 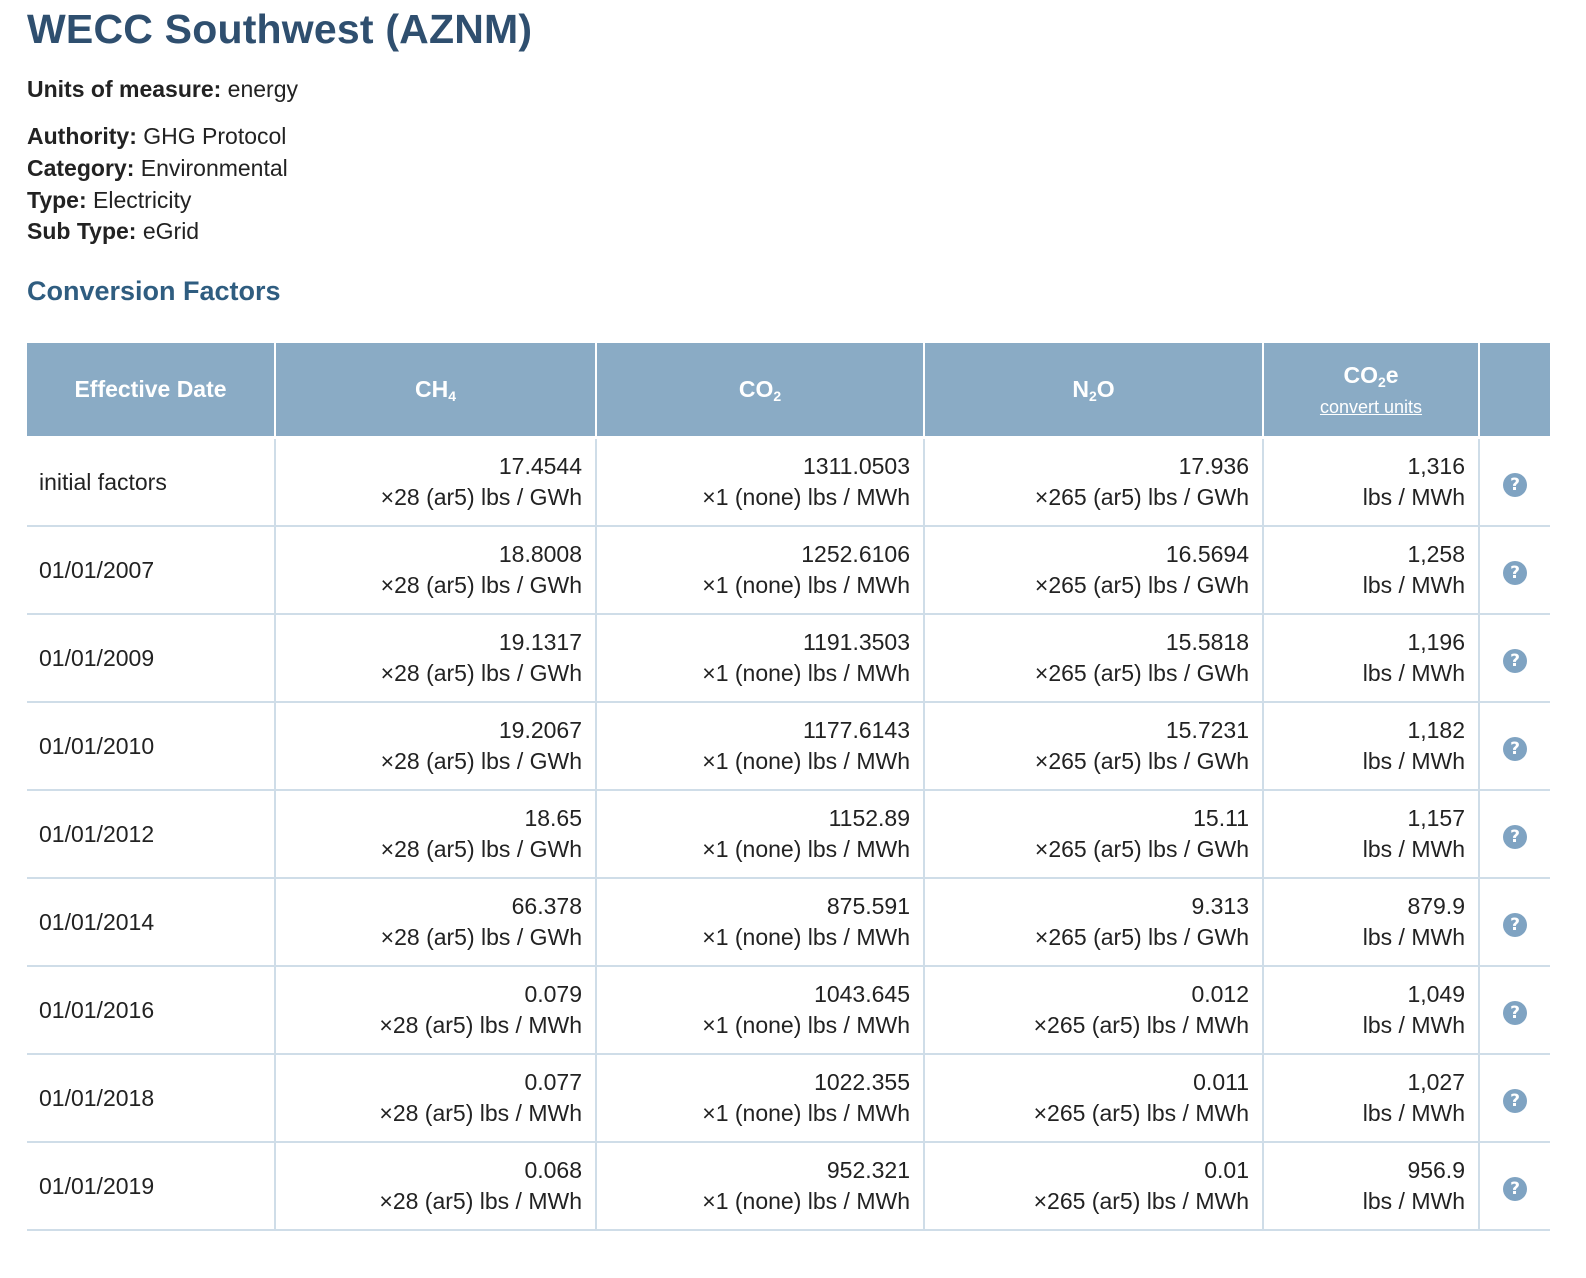 I want to click on page-title: WECC Southwest (AZNM), so click(x=280, y=29).